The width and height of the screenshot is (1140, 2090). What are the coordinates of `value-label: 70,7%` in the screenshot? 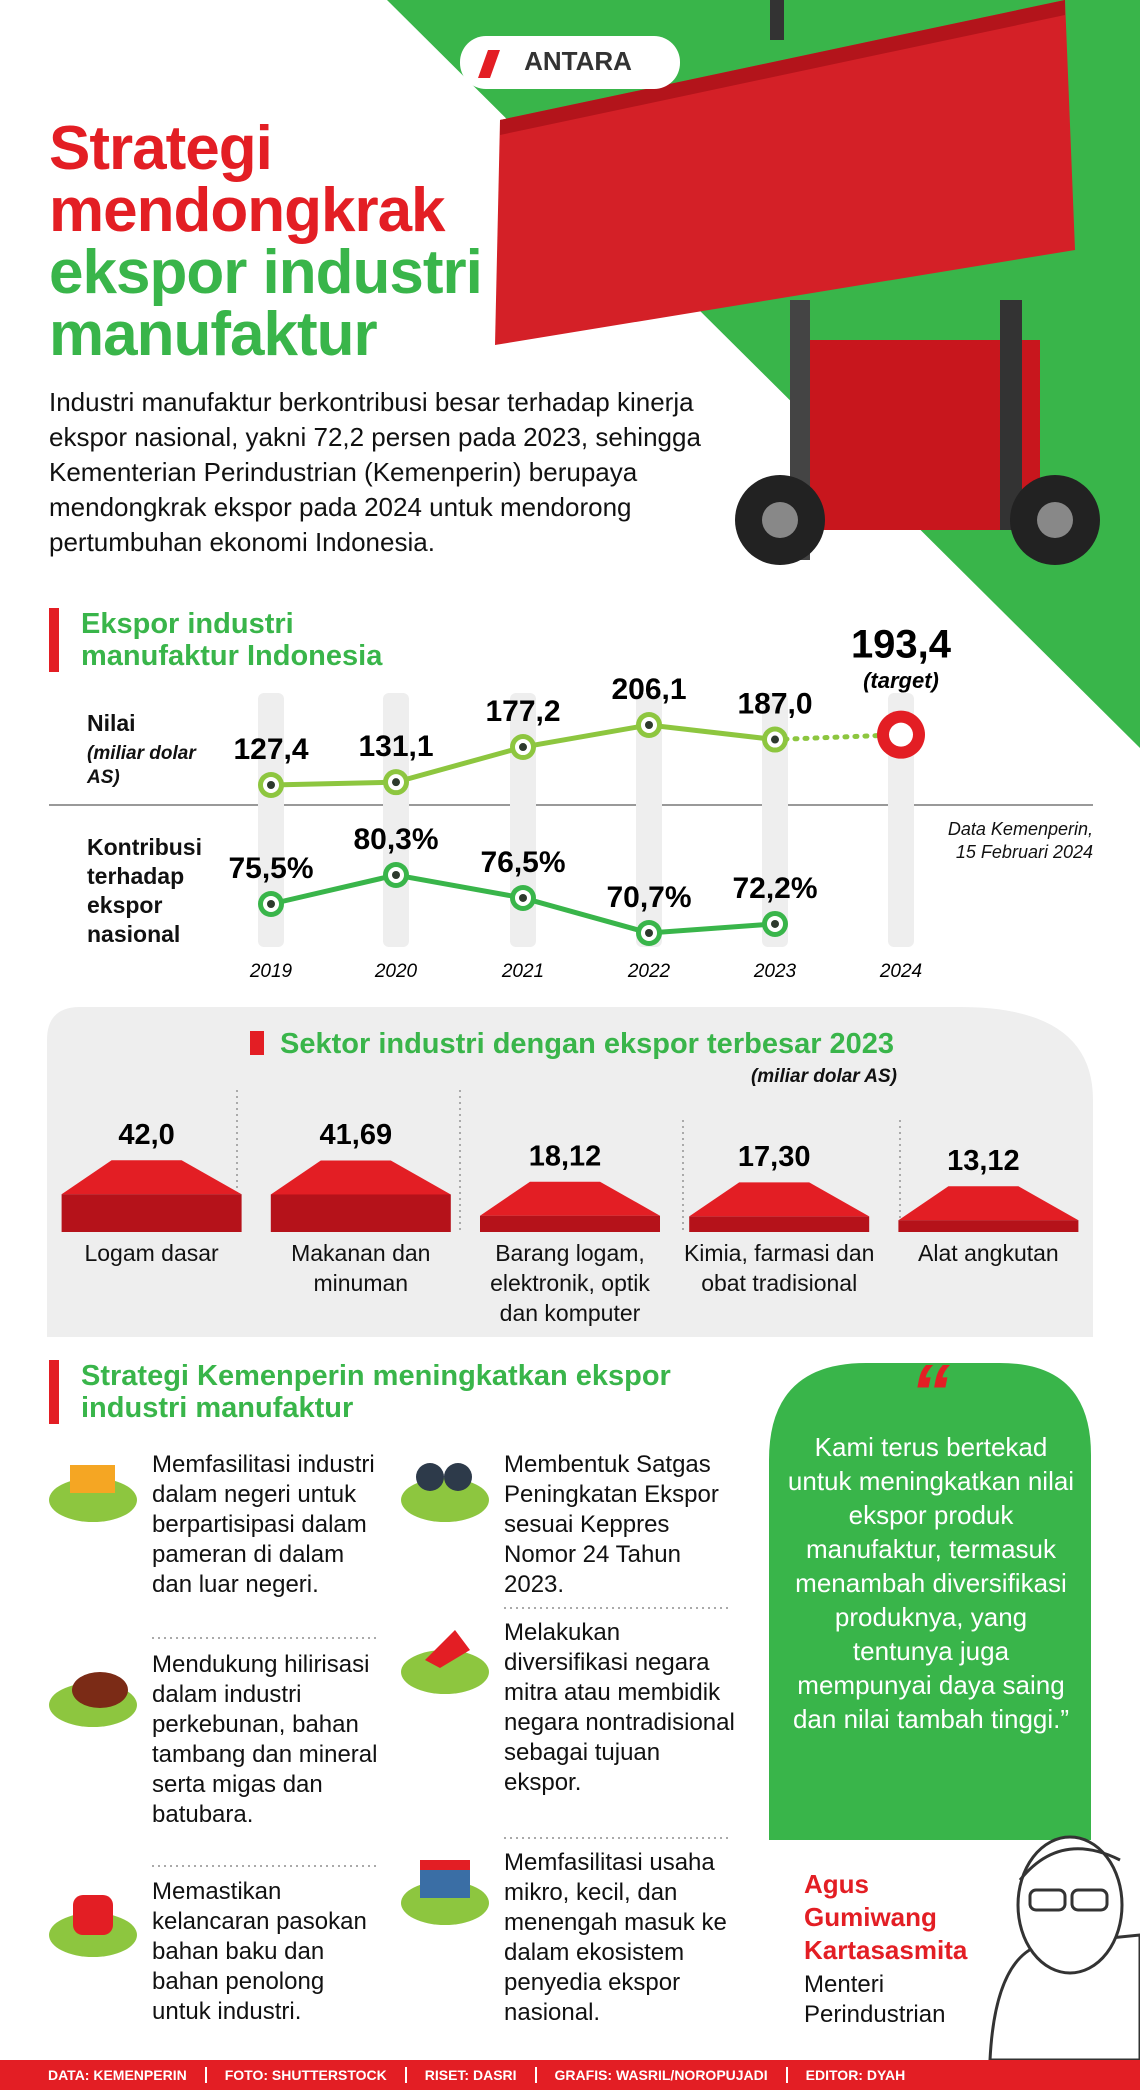 It's located at (648, 897).